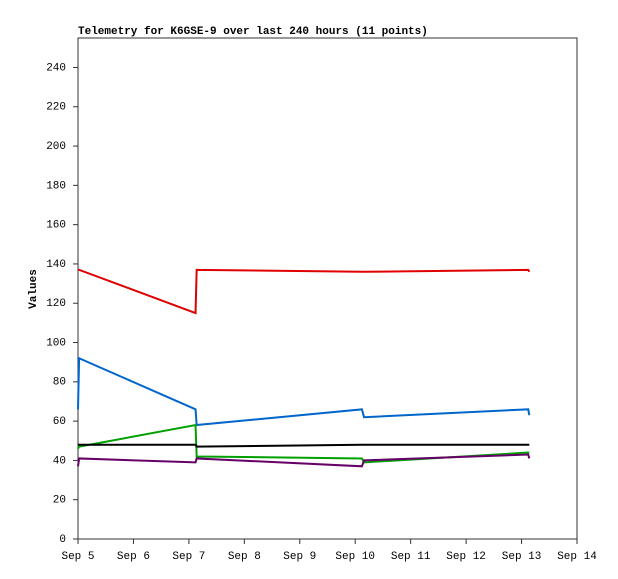 This screenshot has width=618, height=579. What do you see at coordinates (56, 265) in the screenshot?
I see `y-tick-label: 140` at bounding box center [56, 265].